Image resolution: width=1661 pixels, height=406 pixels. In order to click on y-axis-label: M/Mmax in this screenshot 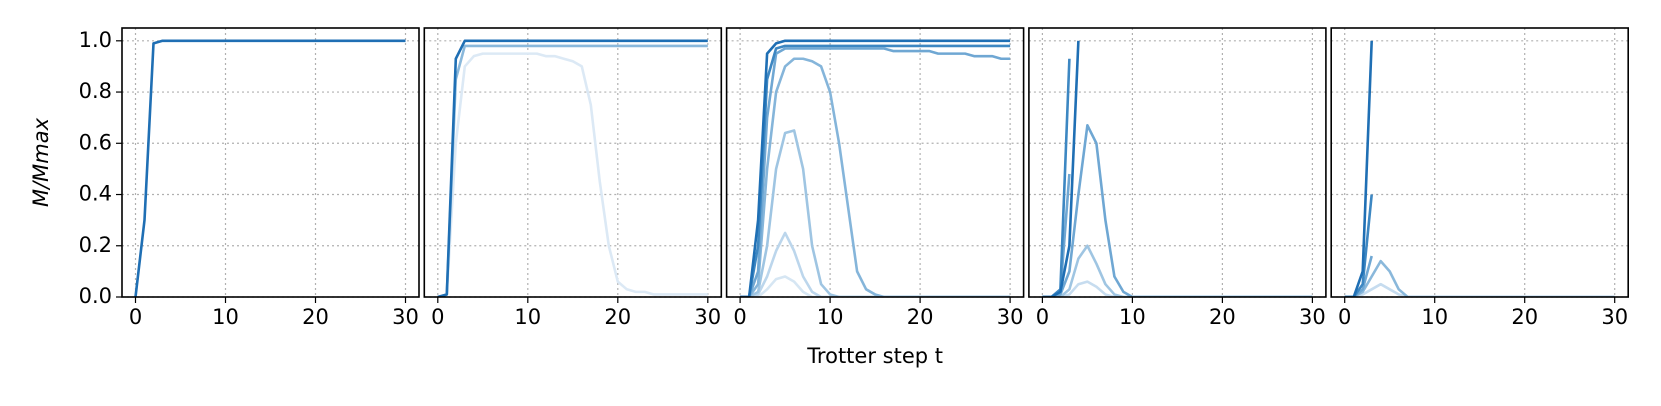, I will do `click(41, 162)`.